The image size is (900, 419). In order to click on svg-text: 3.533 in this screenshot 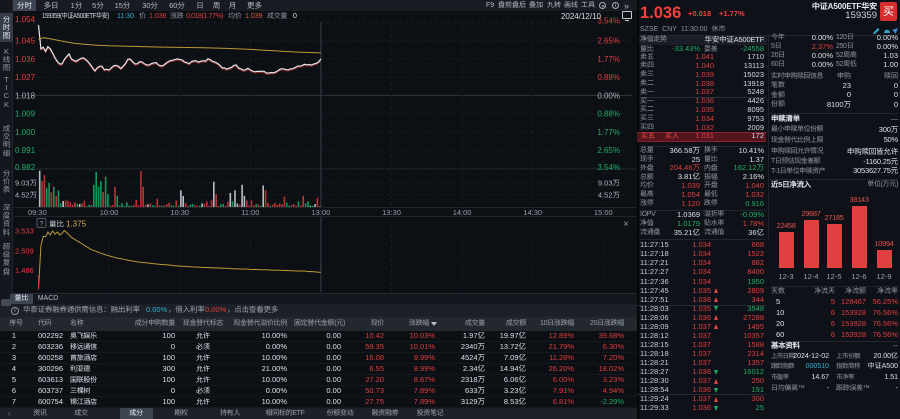, I will do `click(24, 230)`.